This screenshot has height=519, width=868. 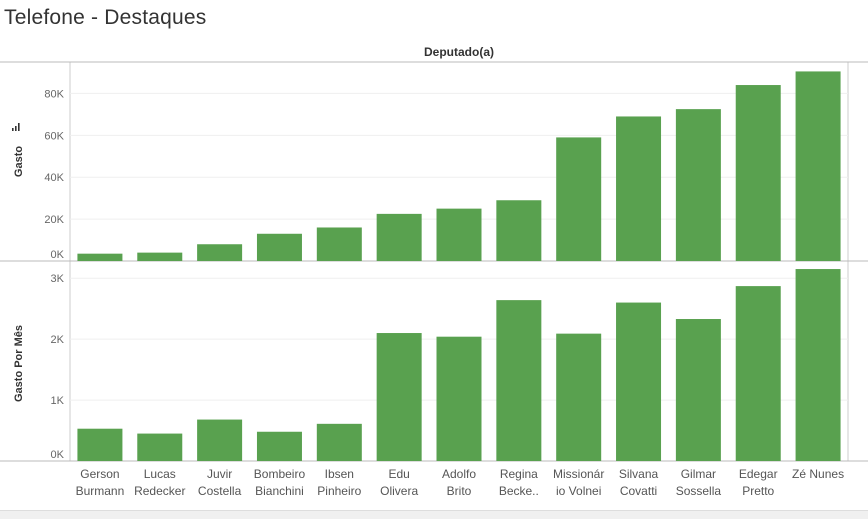 I want to click on x-category-label: Missionár, so click(x=578, y=474).